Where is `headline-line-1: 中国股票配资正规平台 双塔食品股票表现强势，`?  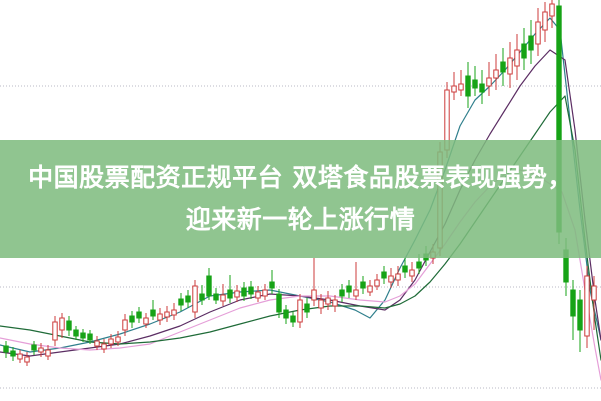
headline-line-1: 中国股票配资正规平台 双塔食品股票表现强势， is located at coordinates (300, 177).